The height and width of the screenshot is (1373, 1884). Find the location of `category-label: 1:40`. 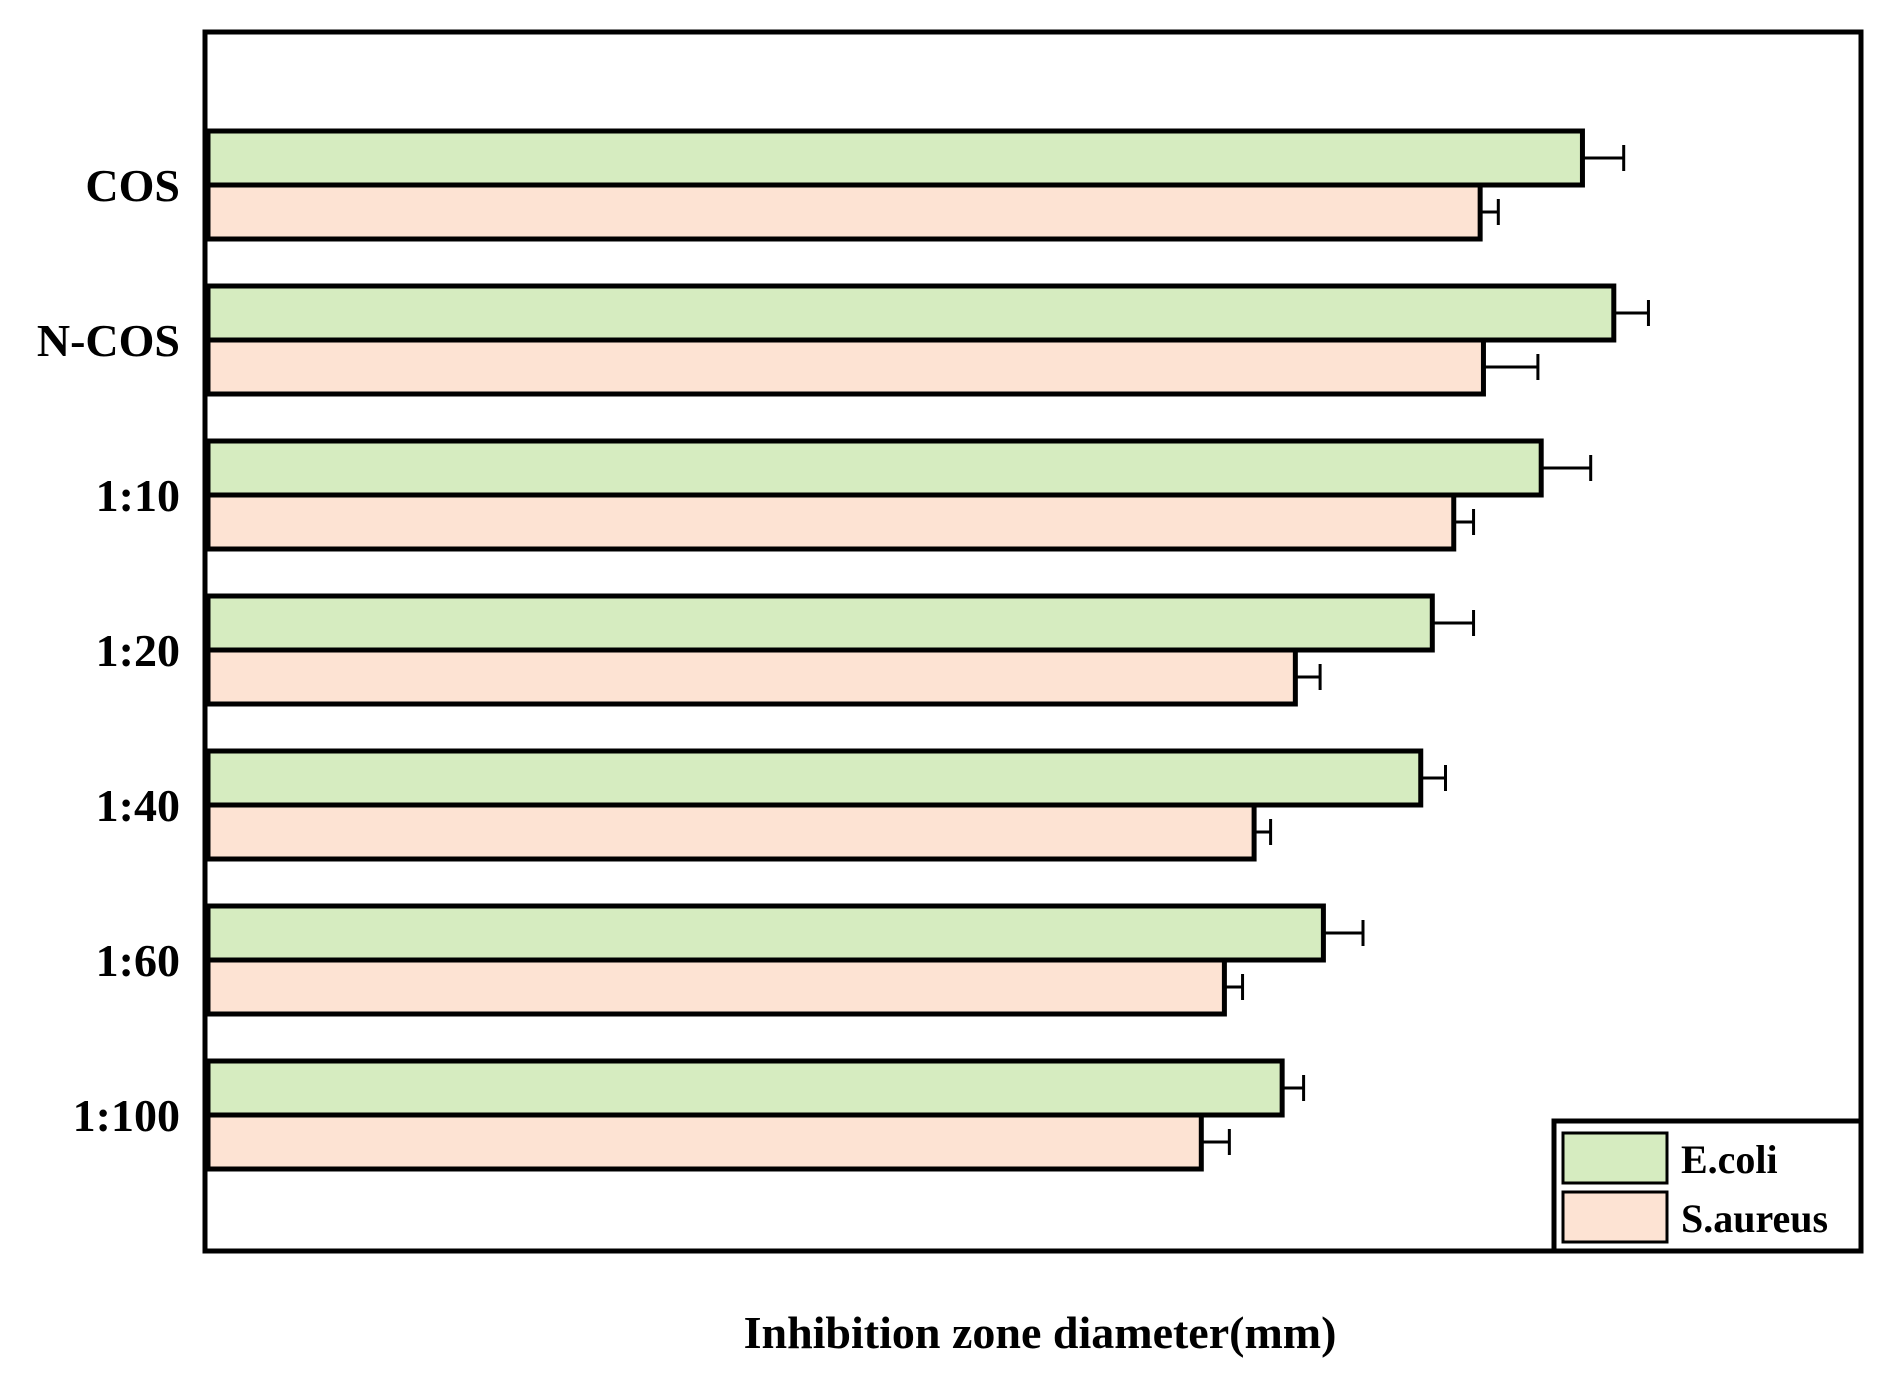

category-label: 1:40 is located at coordinates (138, 805).